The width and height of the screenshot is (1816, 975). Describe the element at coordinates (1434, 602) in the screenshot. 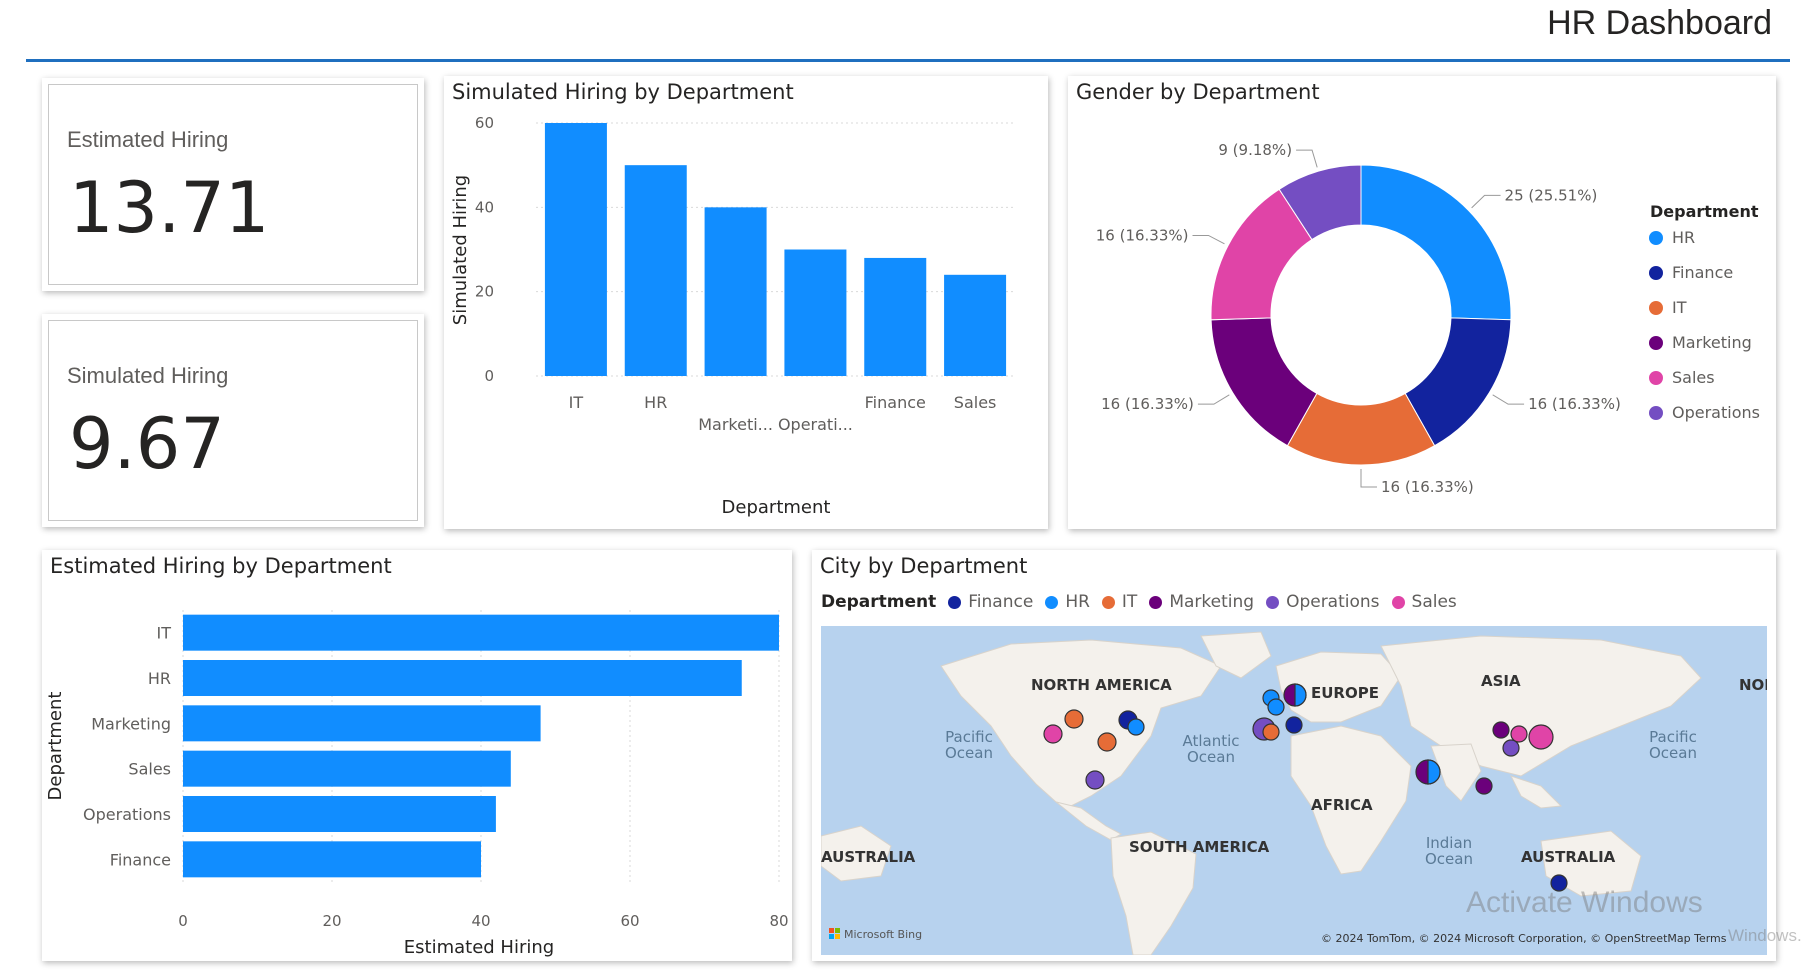

I see `legend-label: Sales` at that location.